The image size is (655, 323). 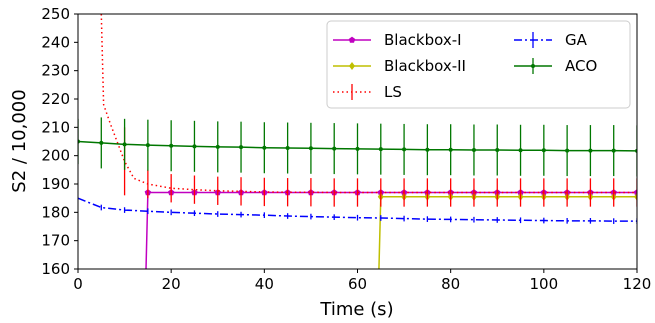 What do you see at coordinates (637, 284) in the screenshot?
I see `x-tick-label: 120` at bounding box center [637, 284].